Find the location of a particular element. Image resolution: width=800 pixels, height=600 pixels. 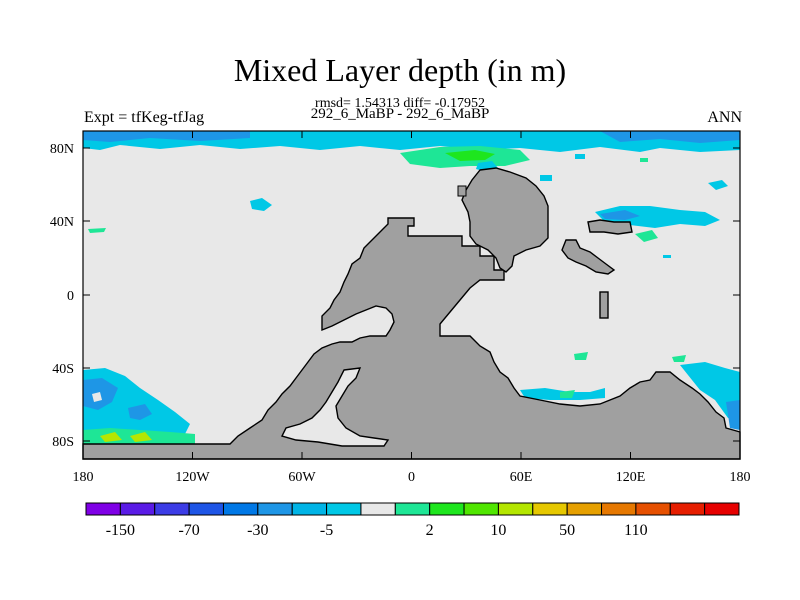

india-landmass is located at coordinates (588, 257).